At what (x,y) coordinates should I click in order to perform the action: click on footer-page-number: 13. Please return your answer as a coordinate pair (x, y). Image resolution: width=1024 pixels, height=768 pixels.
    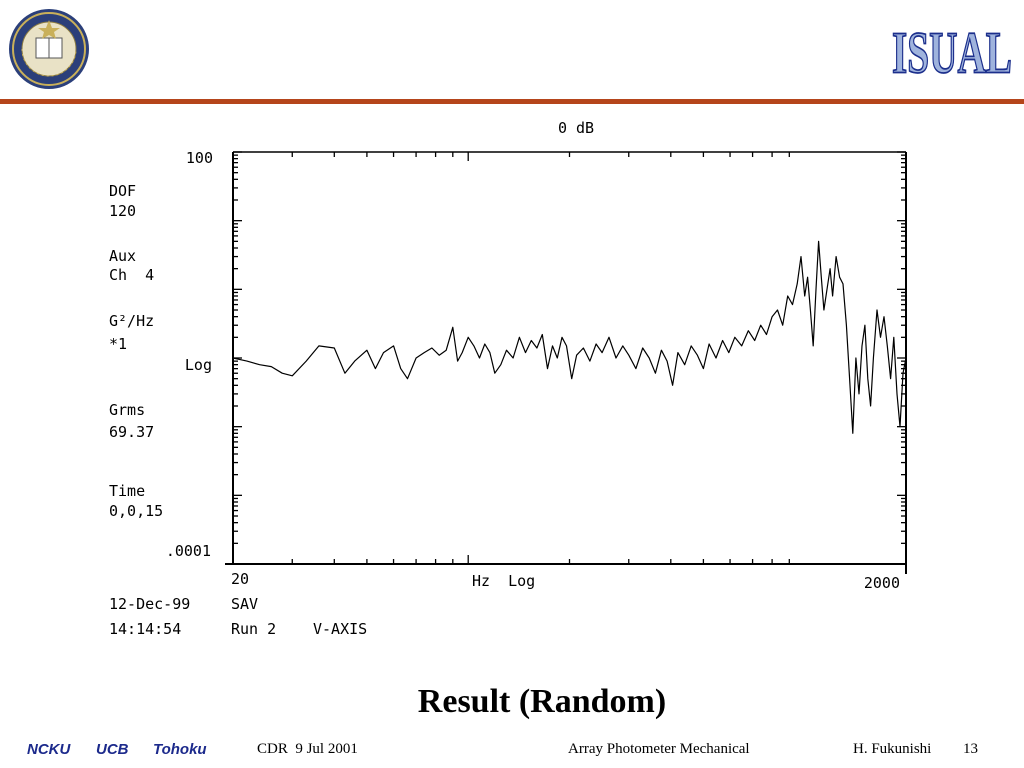
    Looking at the image, I should click on (970, 749).